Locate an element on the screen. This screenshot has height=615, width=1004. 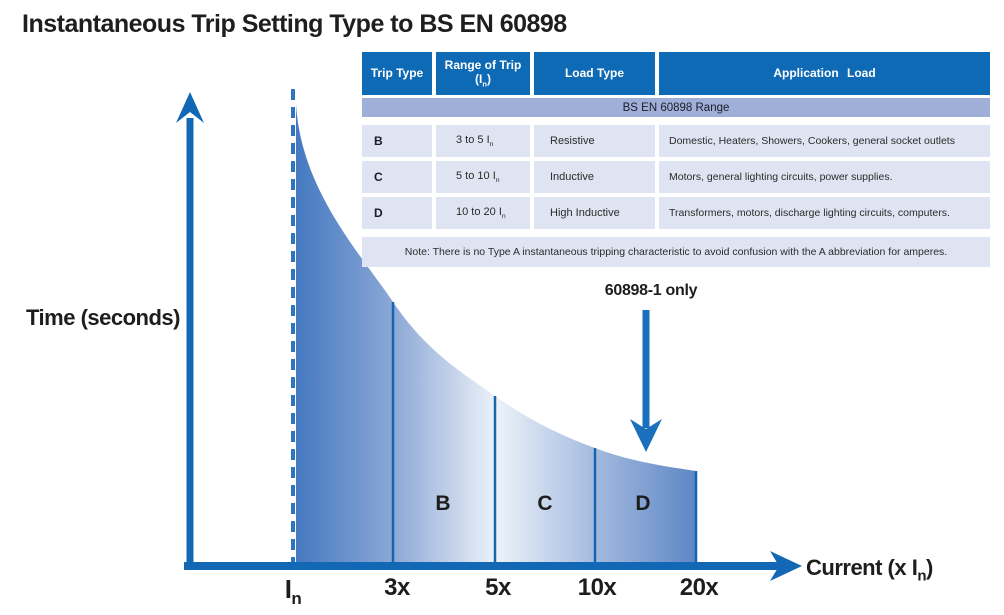
x-axis is located at coordinates (493, 566).